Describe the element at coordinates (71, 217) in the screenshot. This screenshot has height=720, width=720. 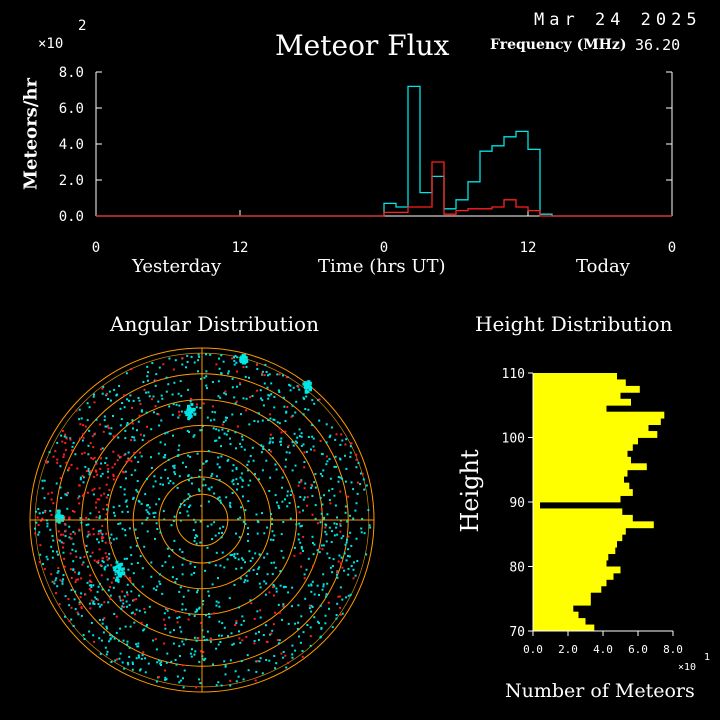
I see `flux-y-tick-label: 0.0` at that location.